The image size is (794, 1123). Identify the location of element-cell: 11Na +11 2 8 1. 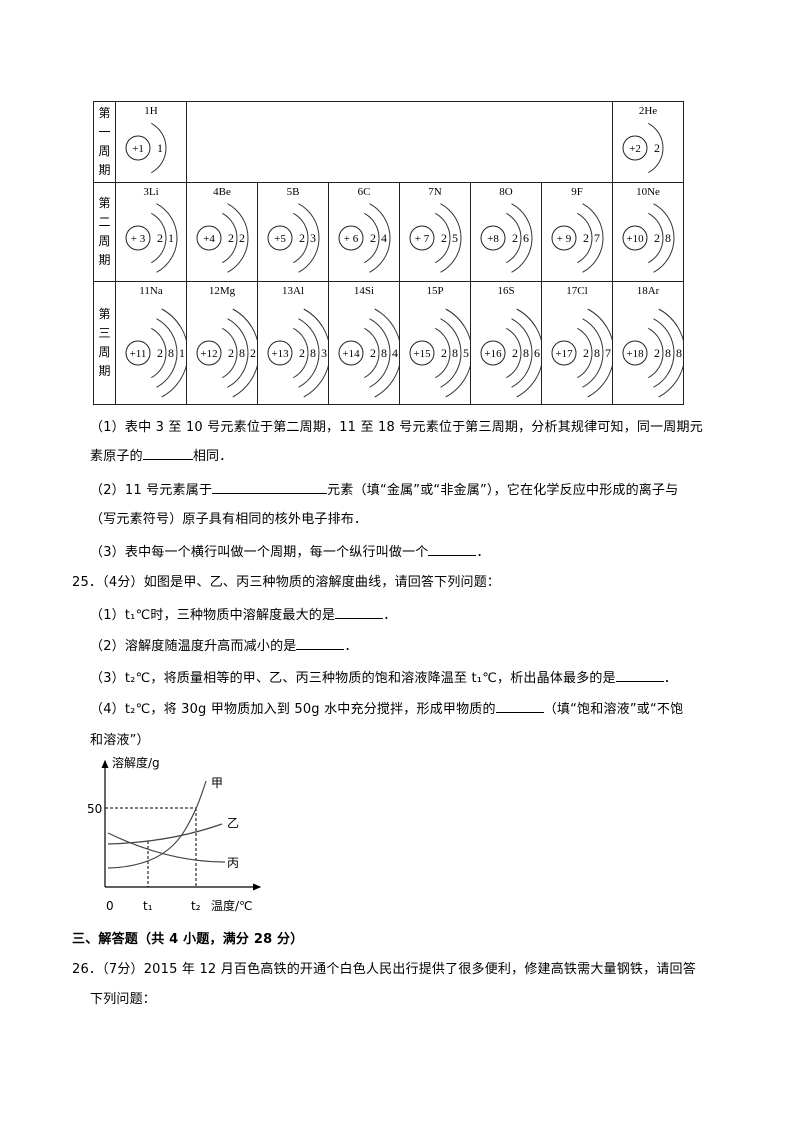
(151, 343).